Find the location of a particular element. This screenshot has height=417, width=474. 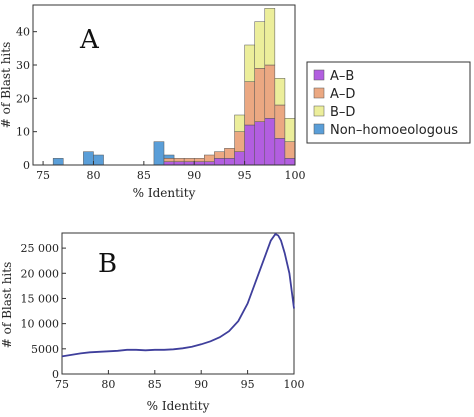

x-axis-label-b: % Identity is located at coordinates (178, 406).